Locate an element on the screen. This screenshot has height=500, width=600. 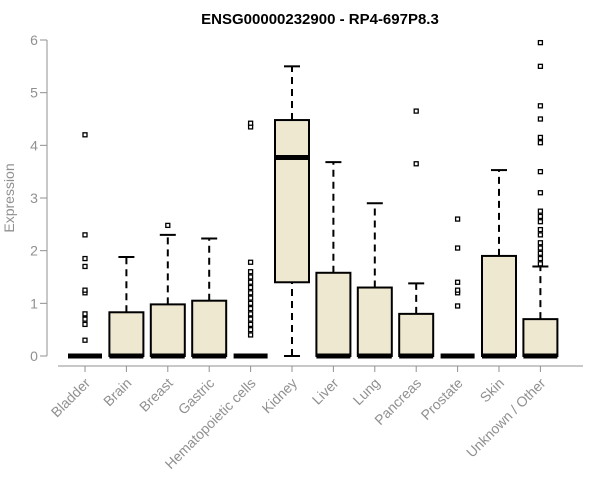
y-tick-label: 6 is located at coordinates (34, 40).